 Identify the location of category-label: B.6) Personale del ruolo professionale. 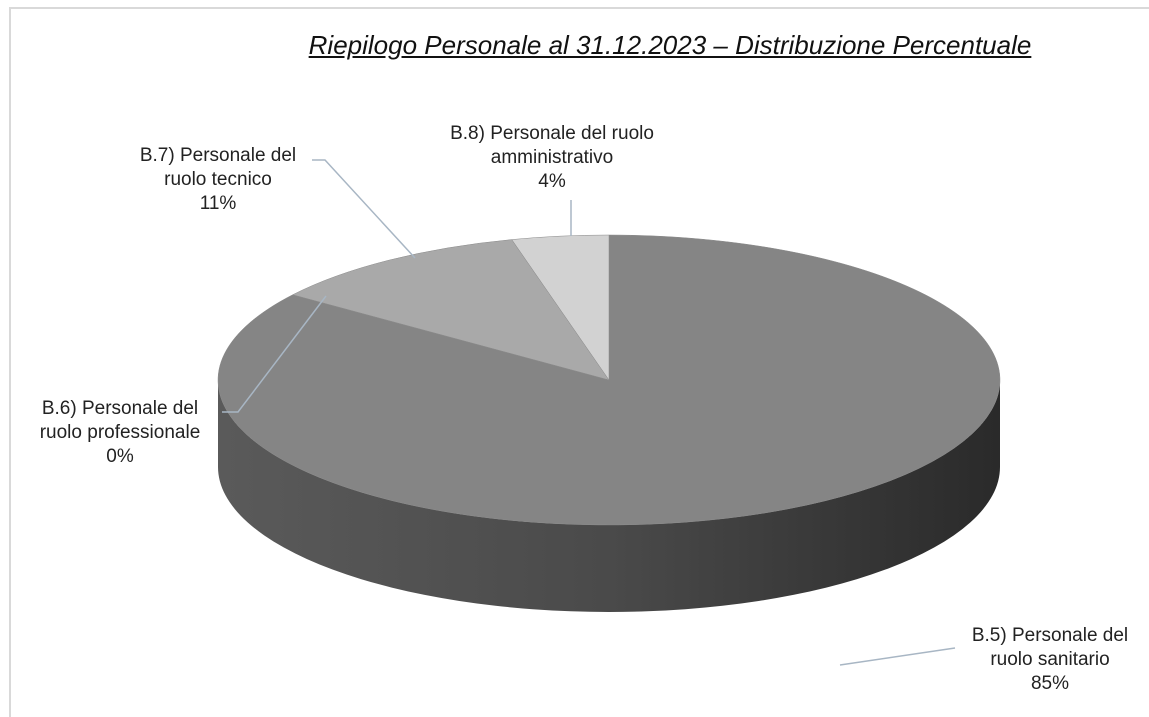
(120, 420).